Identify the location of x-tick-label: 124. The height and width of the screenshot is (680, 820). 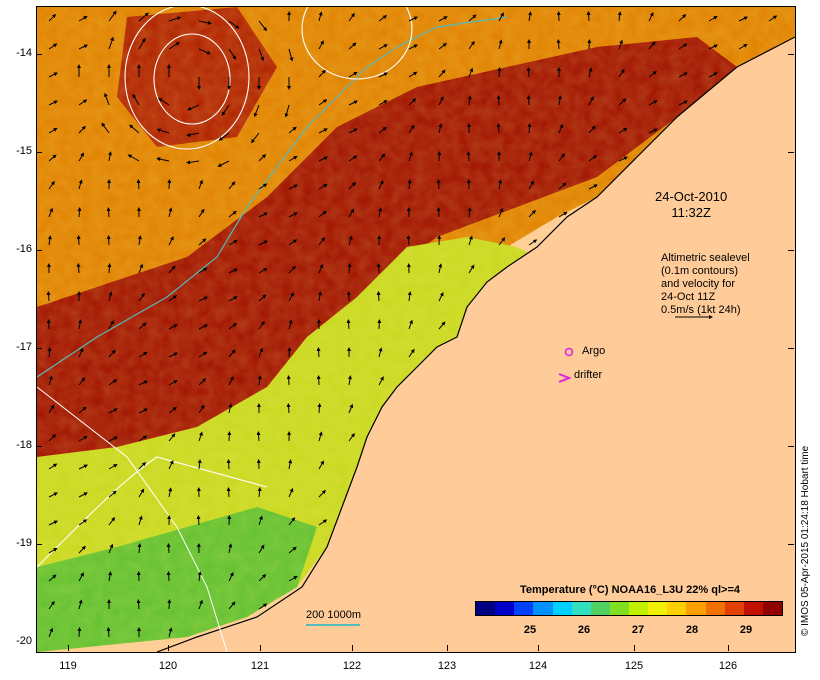
(538, 666).